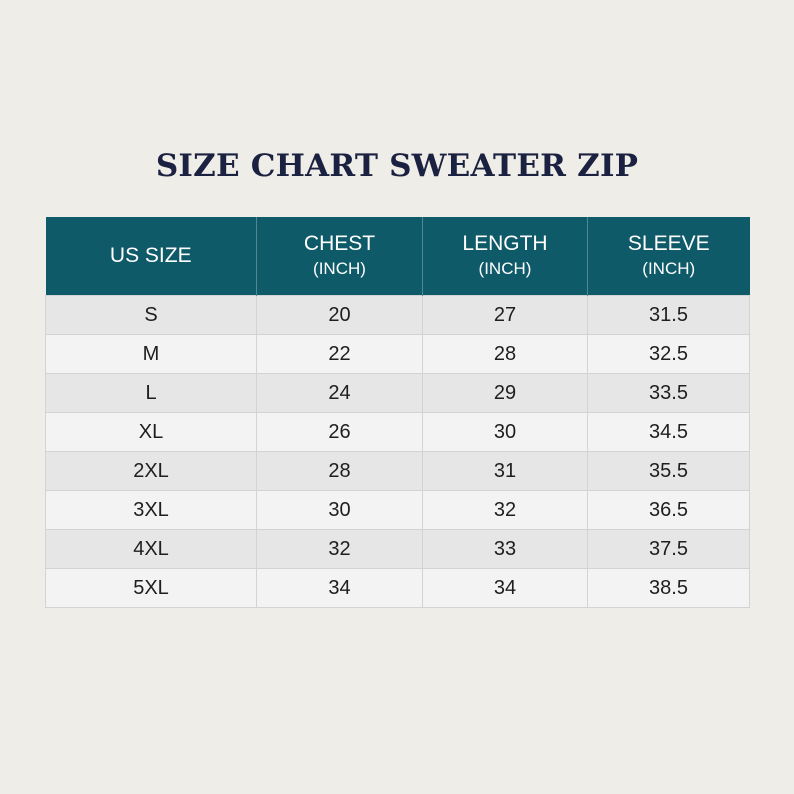 This screenshot has width=794, height=794. Describe the element at coordinates (505, 256) in the screenshot. I see `header-length: LENGTH (INCH)` at that location.